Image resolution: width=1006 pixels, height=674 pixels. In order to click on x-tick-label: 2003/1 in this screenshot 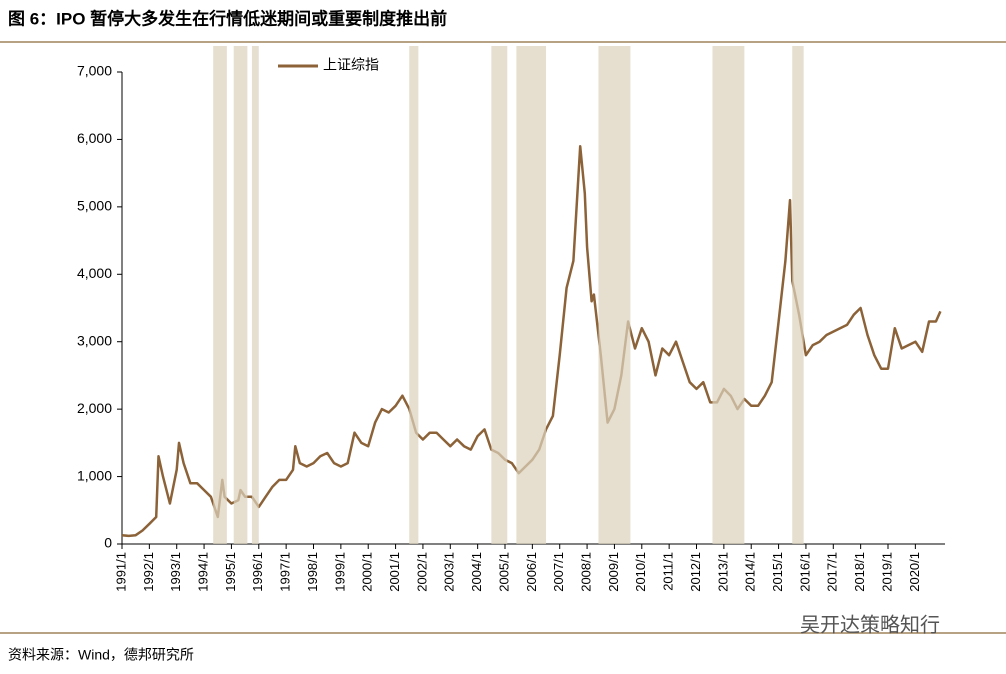, I will do `click(449, 572)`.